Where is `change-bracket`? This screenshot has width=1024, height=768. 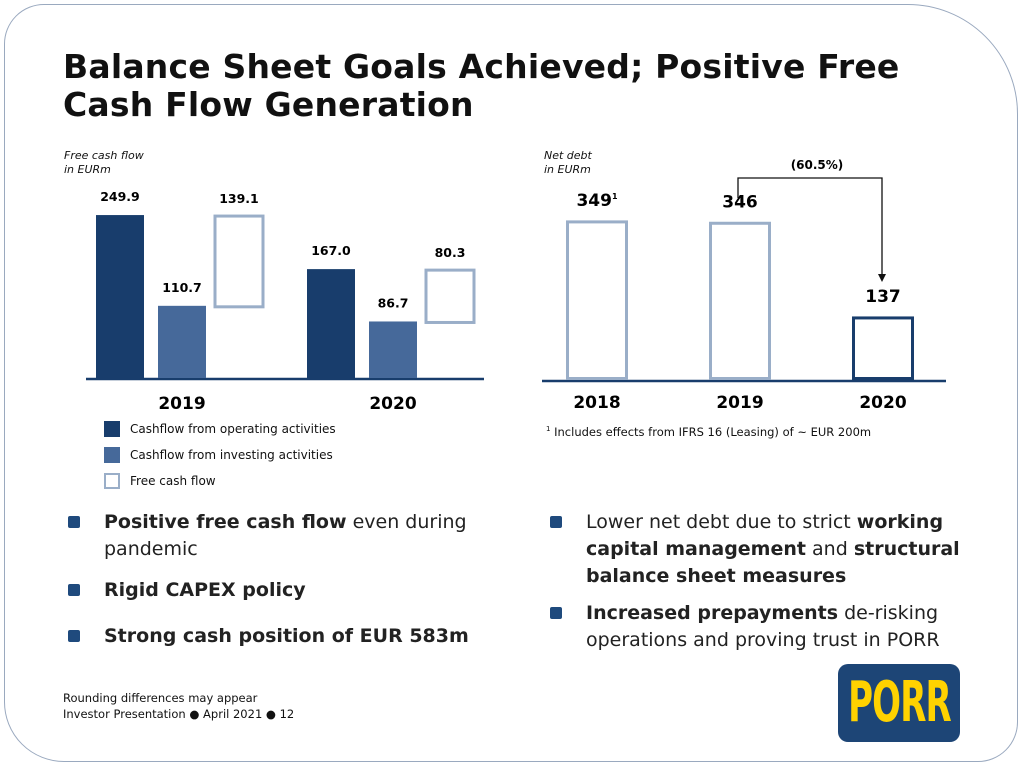 change-bracket is located at coordinates (810, 226).